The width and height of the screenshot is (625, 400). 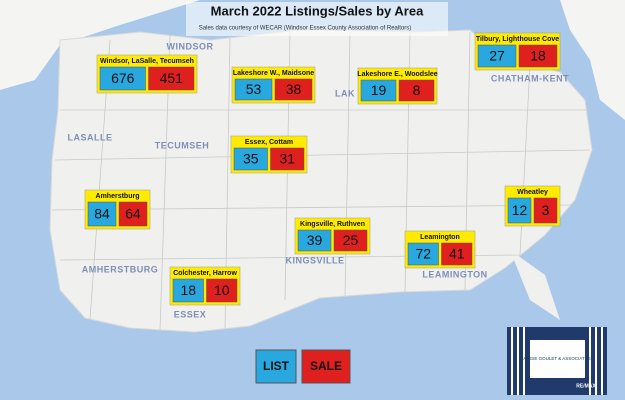 I want to click on map-label: LASALLE, so click(x=90, y=137).